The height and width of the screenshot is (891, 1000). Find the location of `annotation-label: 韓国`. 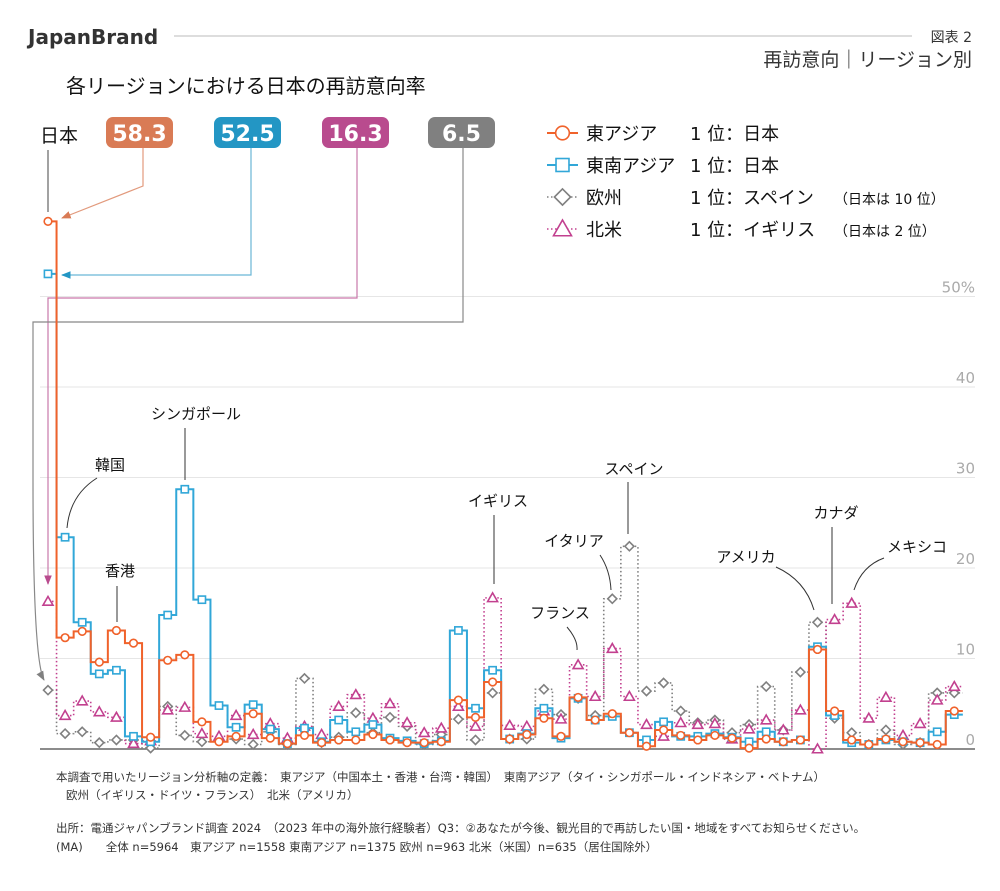

annotation-label: 韓国 is located at coordinates (110, 465).